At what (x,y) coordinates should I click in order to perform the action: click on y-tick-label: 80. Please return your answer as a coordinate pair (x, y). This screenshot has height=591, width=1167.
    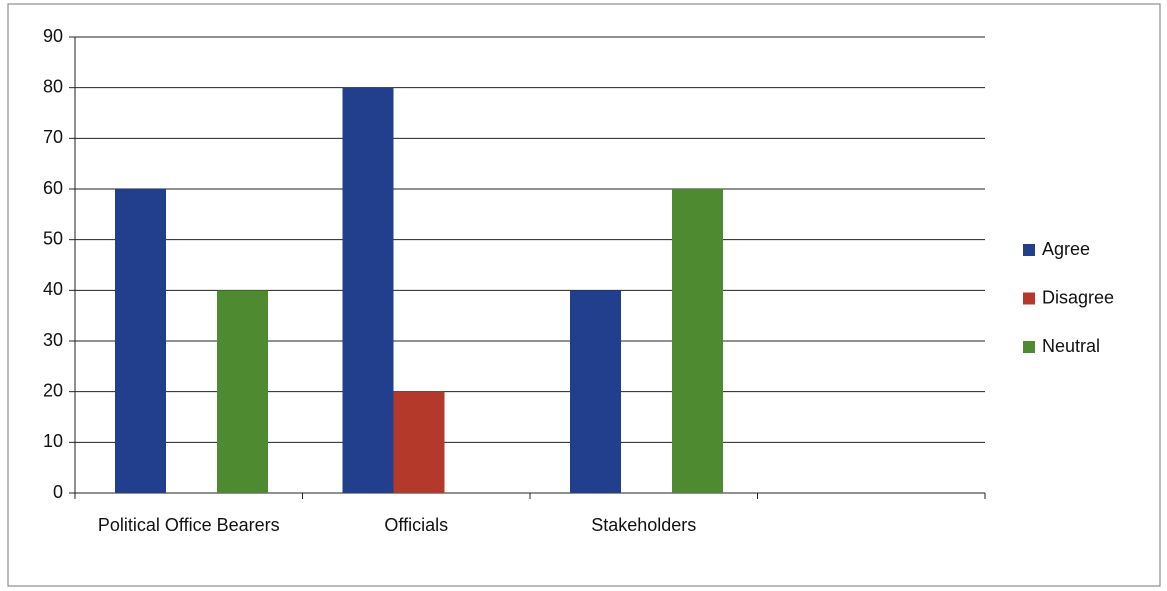
    Looking at the image, I should click on (53, 86).